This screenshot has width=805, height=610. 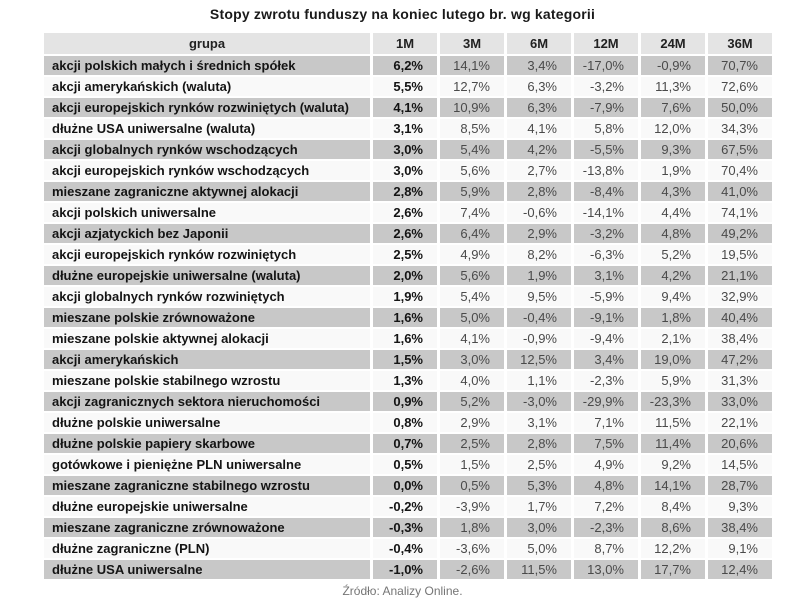 I want to click on value-cell-1m: 1,9%, so click(x=405, y=296).